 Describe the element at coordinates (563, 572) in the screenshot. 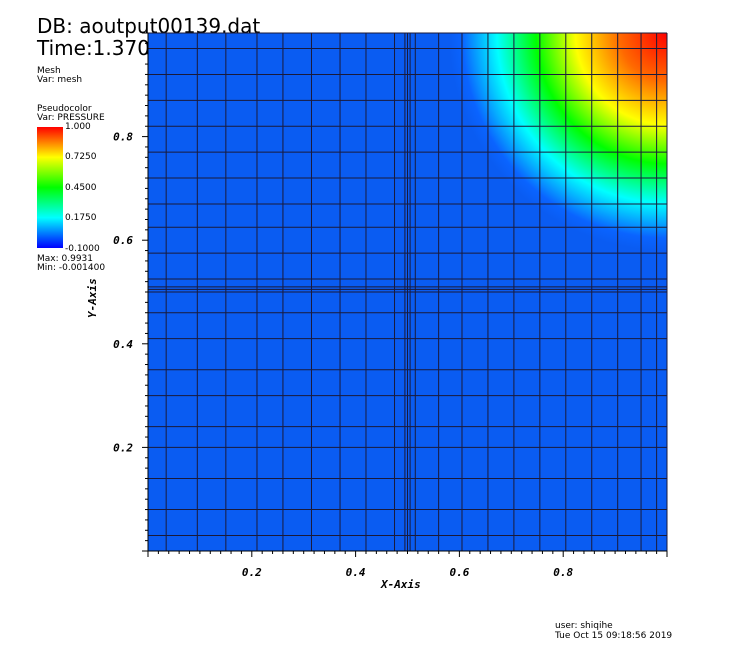

I see `x-tick-label: 0.8` at that location.